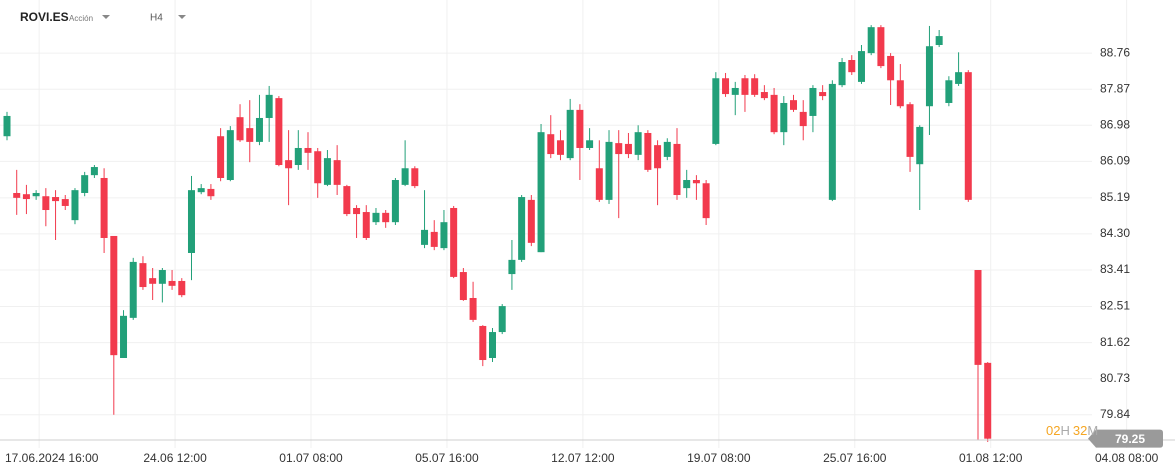 The width and height of the screenshot is (1175, 476). What do you see at coordinates (52, 458) in the screenshot?
I see `x-tick-label: 17.06.2024 16:00` at bounding box center [52, 458].